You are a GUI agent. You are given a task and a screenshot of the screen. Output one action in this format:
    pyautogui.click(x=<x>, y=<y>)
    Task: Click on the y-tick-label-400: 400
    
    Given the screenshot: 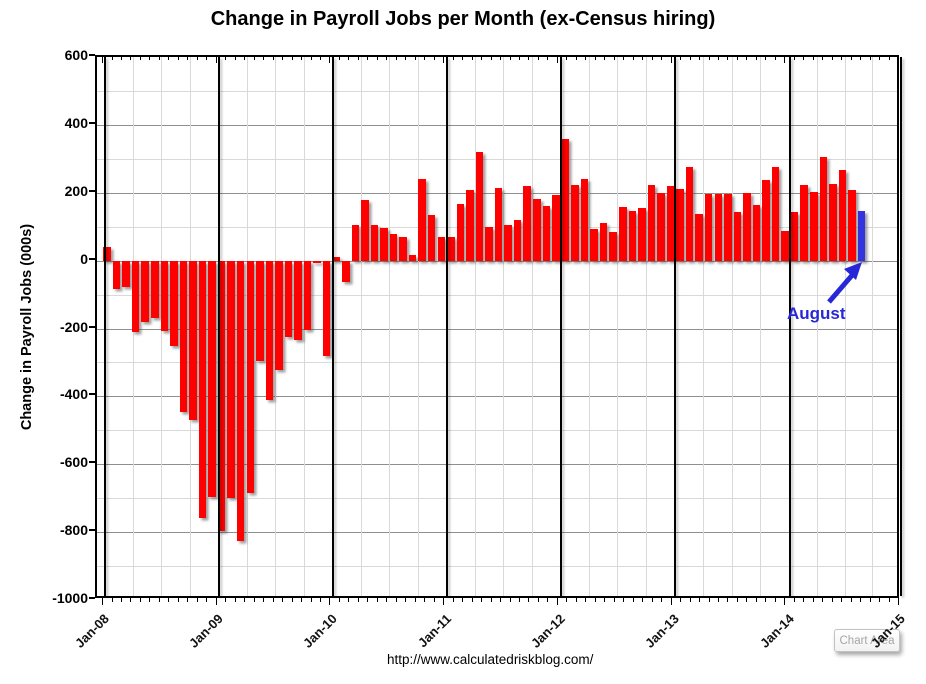 What is the action you would take?
    pyautogui.click(x=76, y=122)
    